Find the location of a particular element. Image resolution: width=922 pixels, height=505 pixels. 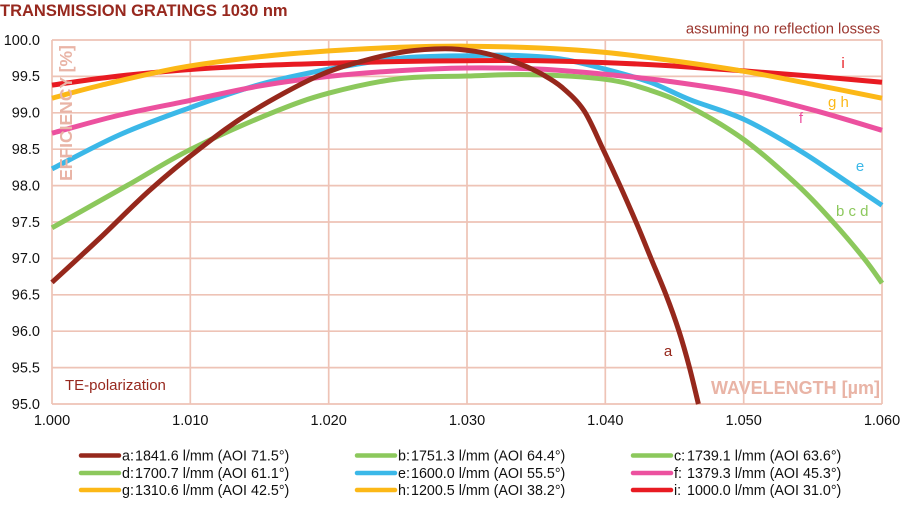

svg-text: TRANSMISSION GRATINGS 1030 nm is located at coordinates (144, 11).